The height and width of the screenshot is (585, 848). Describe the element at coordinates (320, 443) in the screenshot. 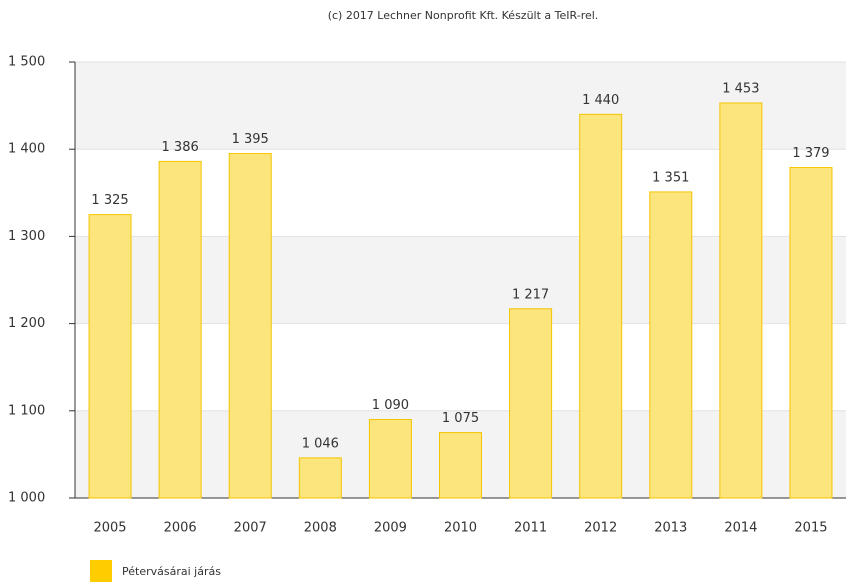

I see `value-label: 1 046` at that location.